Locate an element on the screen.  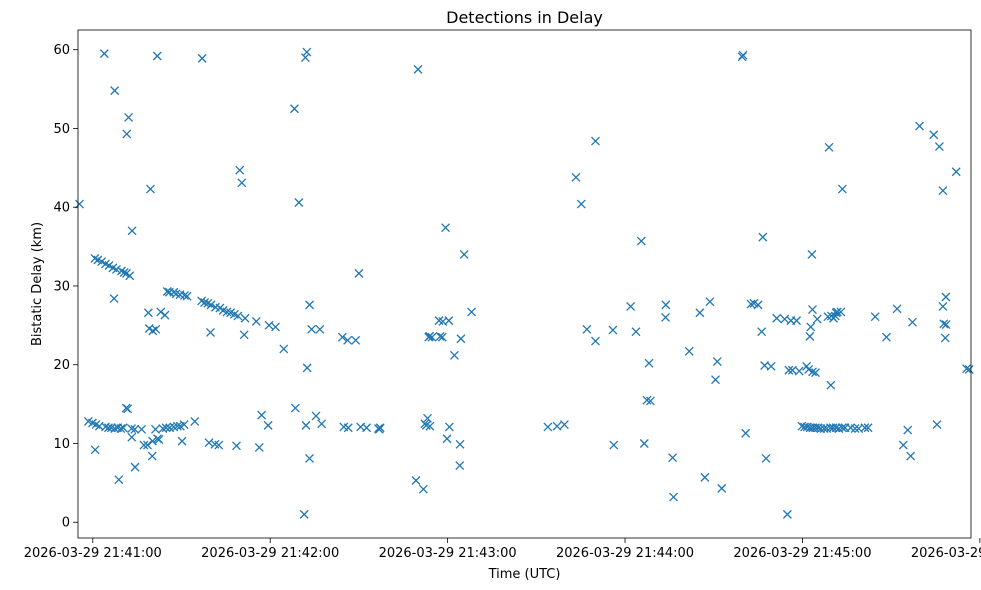
y-axis-label: Bistatic Delay (km) is located at coordinates (37, 284).